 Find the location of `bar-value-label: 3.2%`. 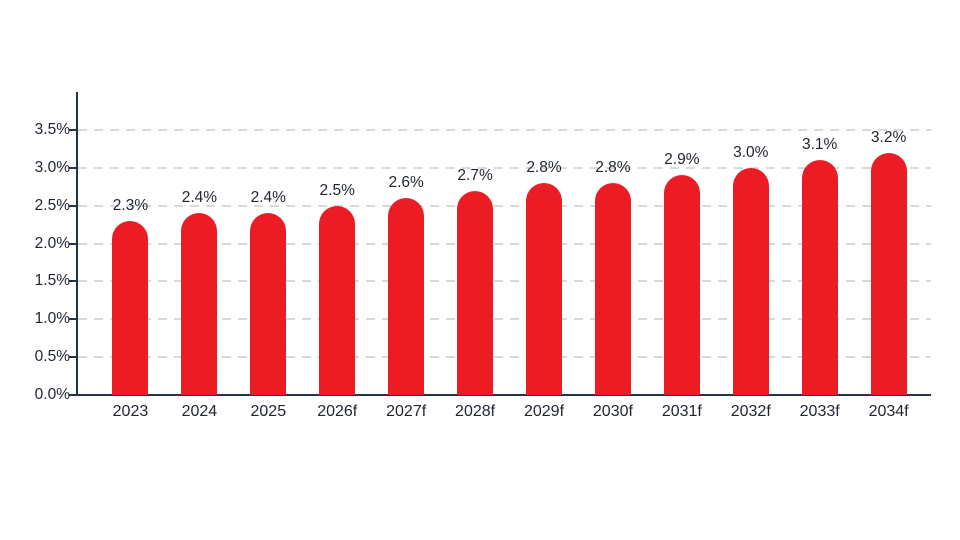

bar-value-label: 3.2% is located at coordinates (888, 137).